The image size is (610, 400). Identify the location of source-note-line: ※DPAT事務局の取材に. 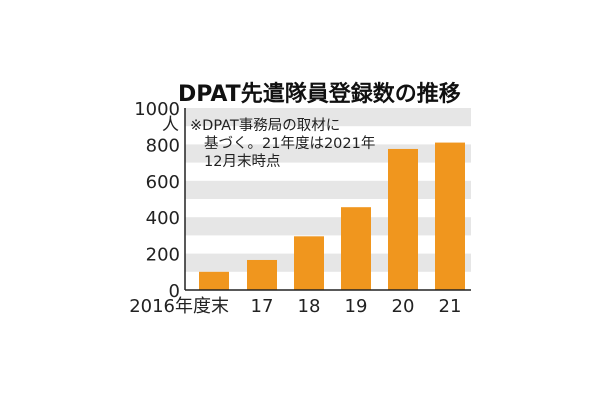
(265, 125).